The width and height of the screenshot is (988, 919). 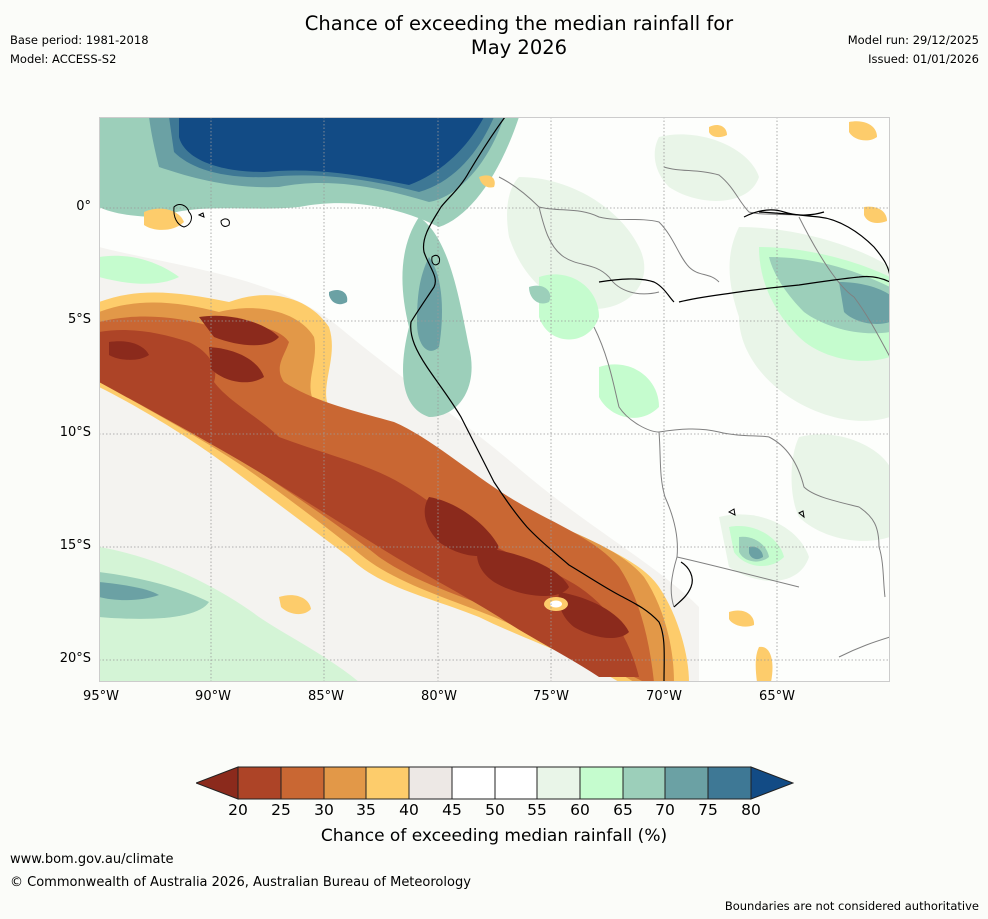 What do you see at coordinates (777, 696) in the screenshot?
I see `lon-label-65w: 65°W` at bounding box center [777, 696].